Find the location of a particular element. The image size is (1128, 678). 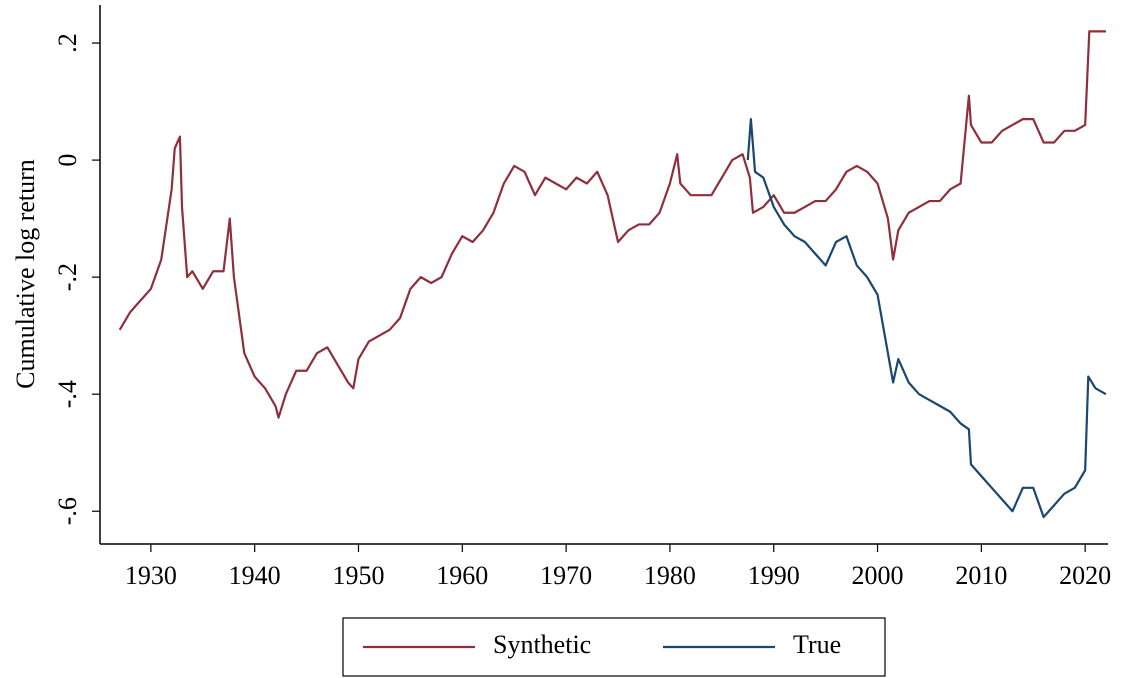

x-tick-label: 2020 is located at coordinates (1085, 575).